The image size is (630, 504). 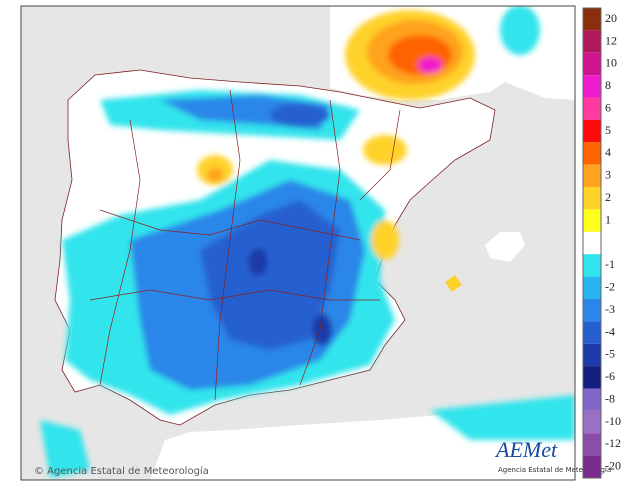 What do you see at coordinates (613, 443) in the screenshot?
I see `legend-label: -12` at bounding box center [613, 443].